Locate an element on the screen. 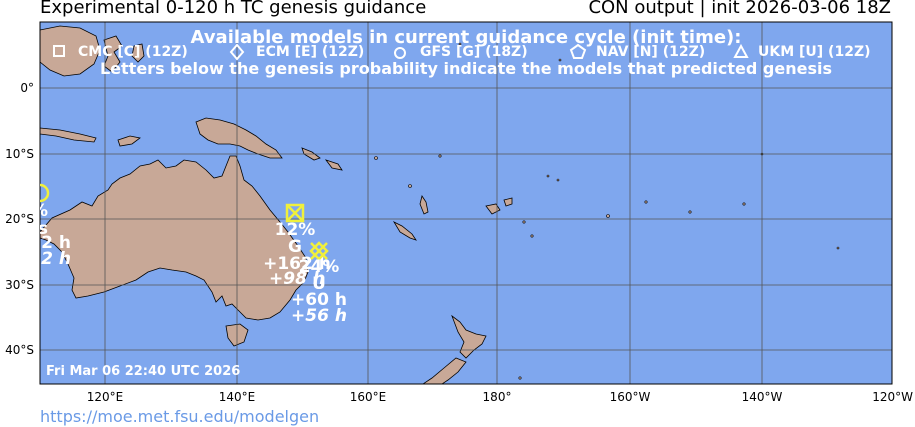 This screenshot has width=915, height=427. genesis-probability: % is located at coordinates (39, 211).